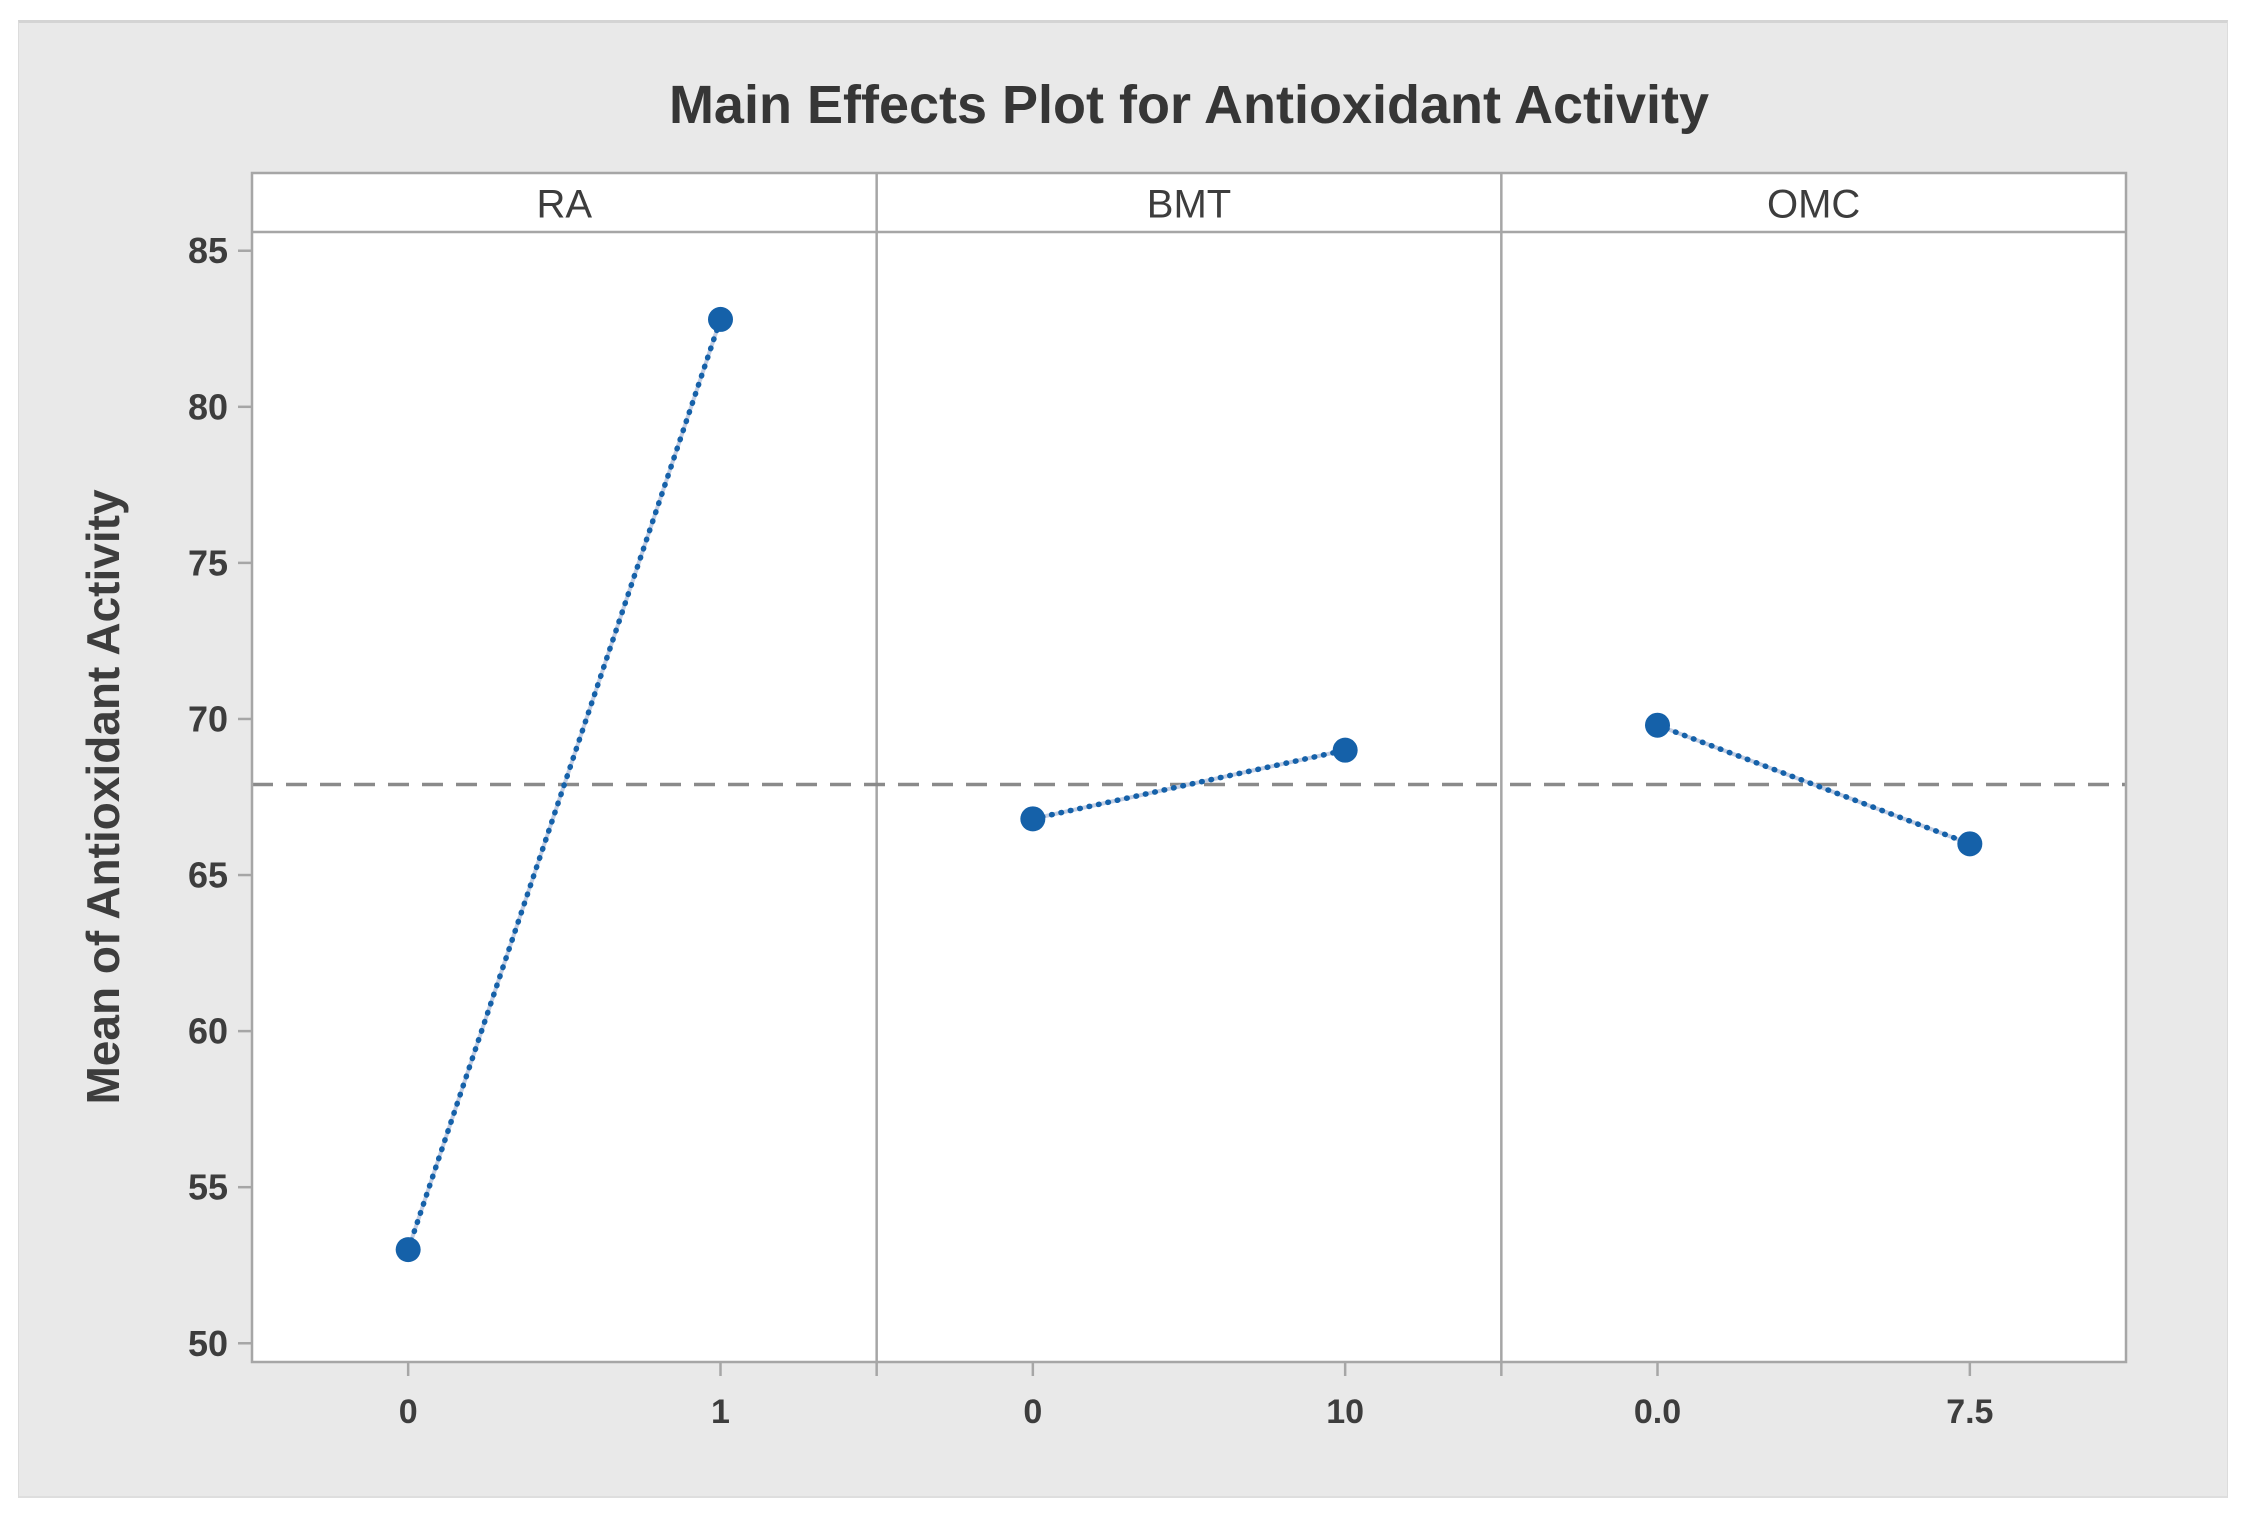 The height and width of the screenshot is (1518, 2246). What do you see at coordinates (720, 1412) in the screenshot?
I see `x-tick-label-RA-1: 1` at bounding box center [720, 1412].